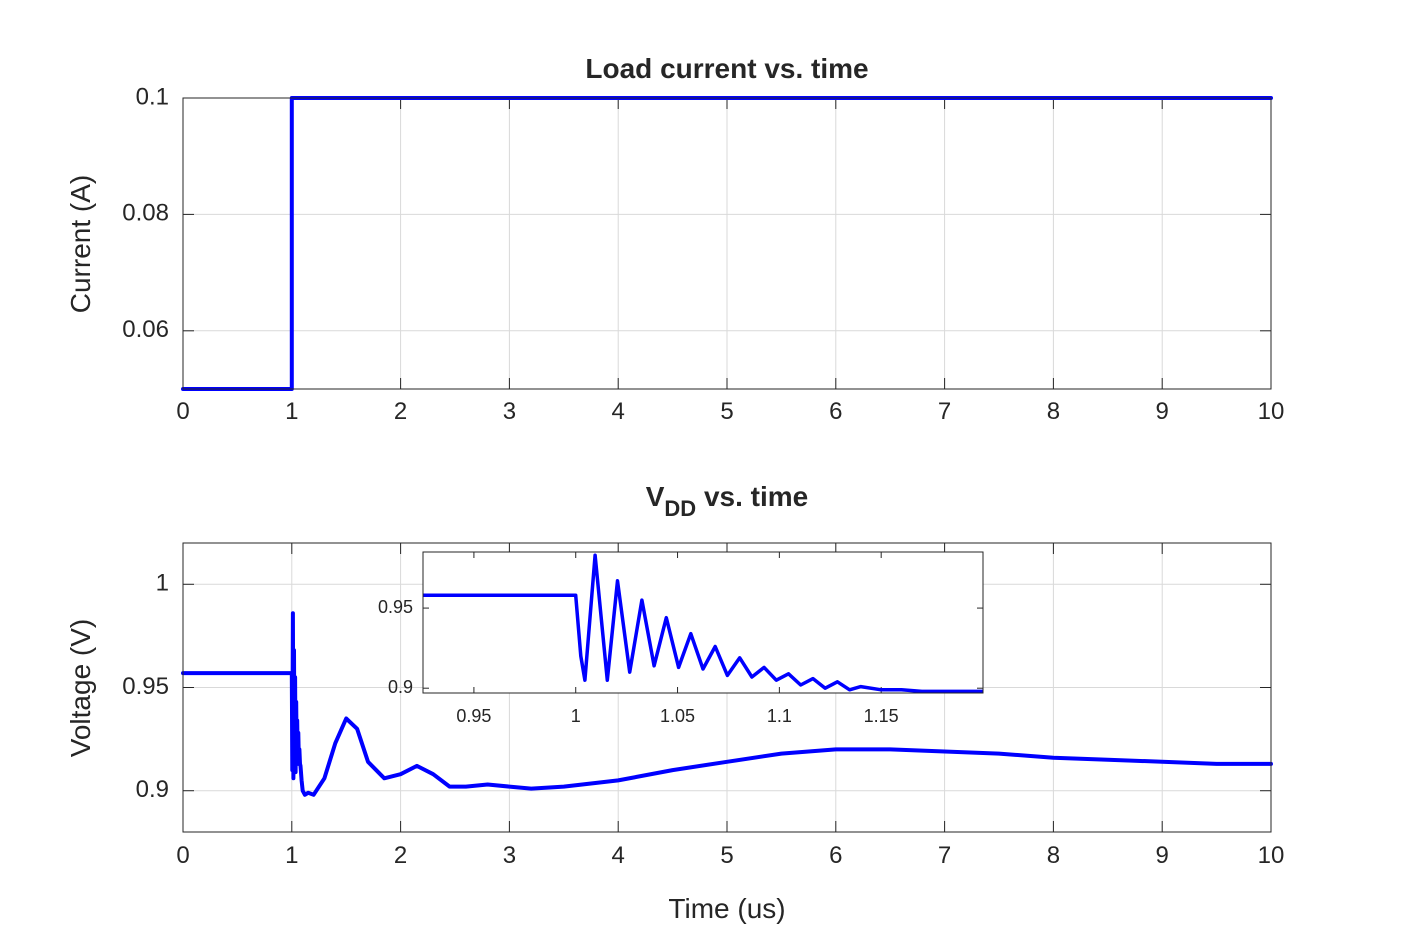  I want to click on series-line, so click(703, 623).